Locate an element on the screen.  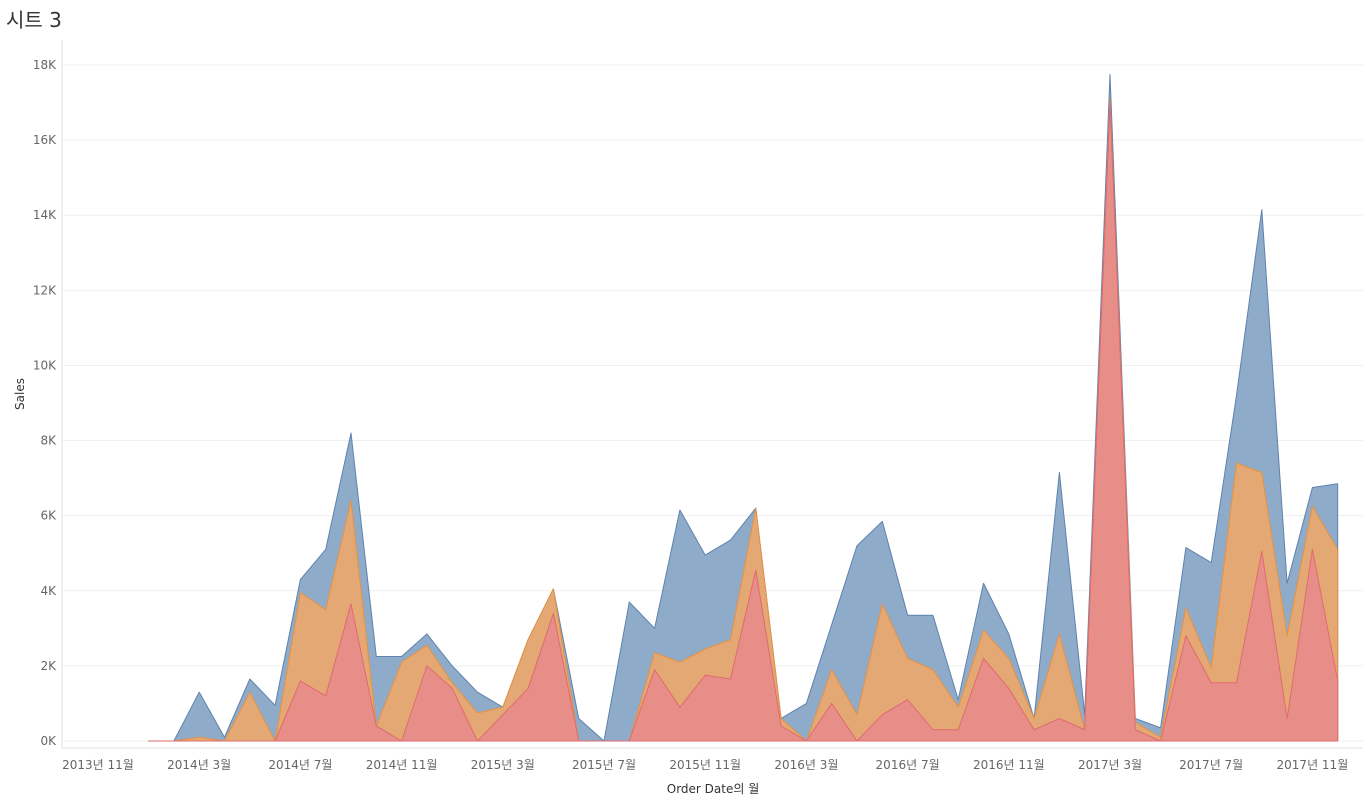
y-tick-labels: 0K 2K 4K 6K 8K 10K 12K 14K 16K 18K is located at coordinates (45, 403).